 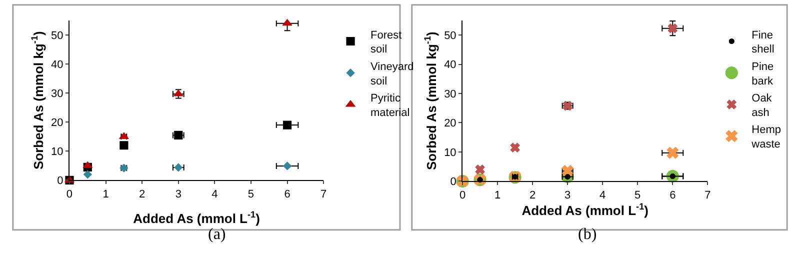 I want to click on legend-label: Hemp waste, so click(x=765, y=137).